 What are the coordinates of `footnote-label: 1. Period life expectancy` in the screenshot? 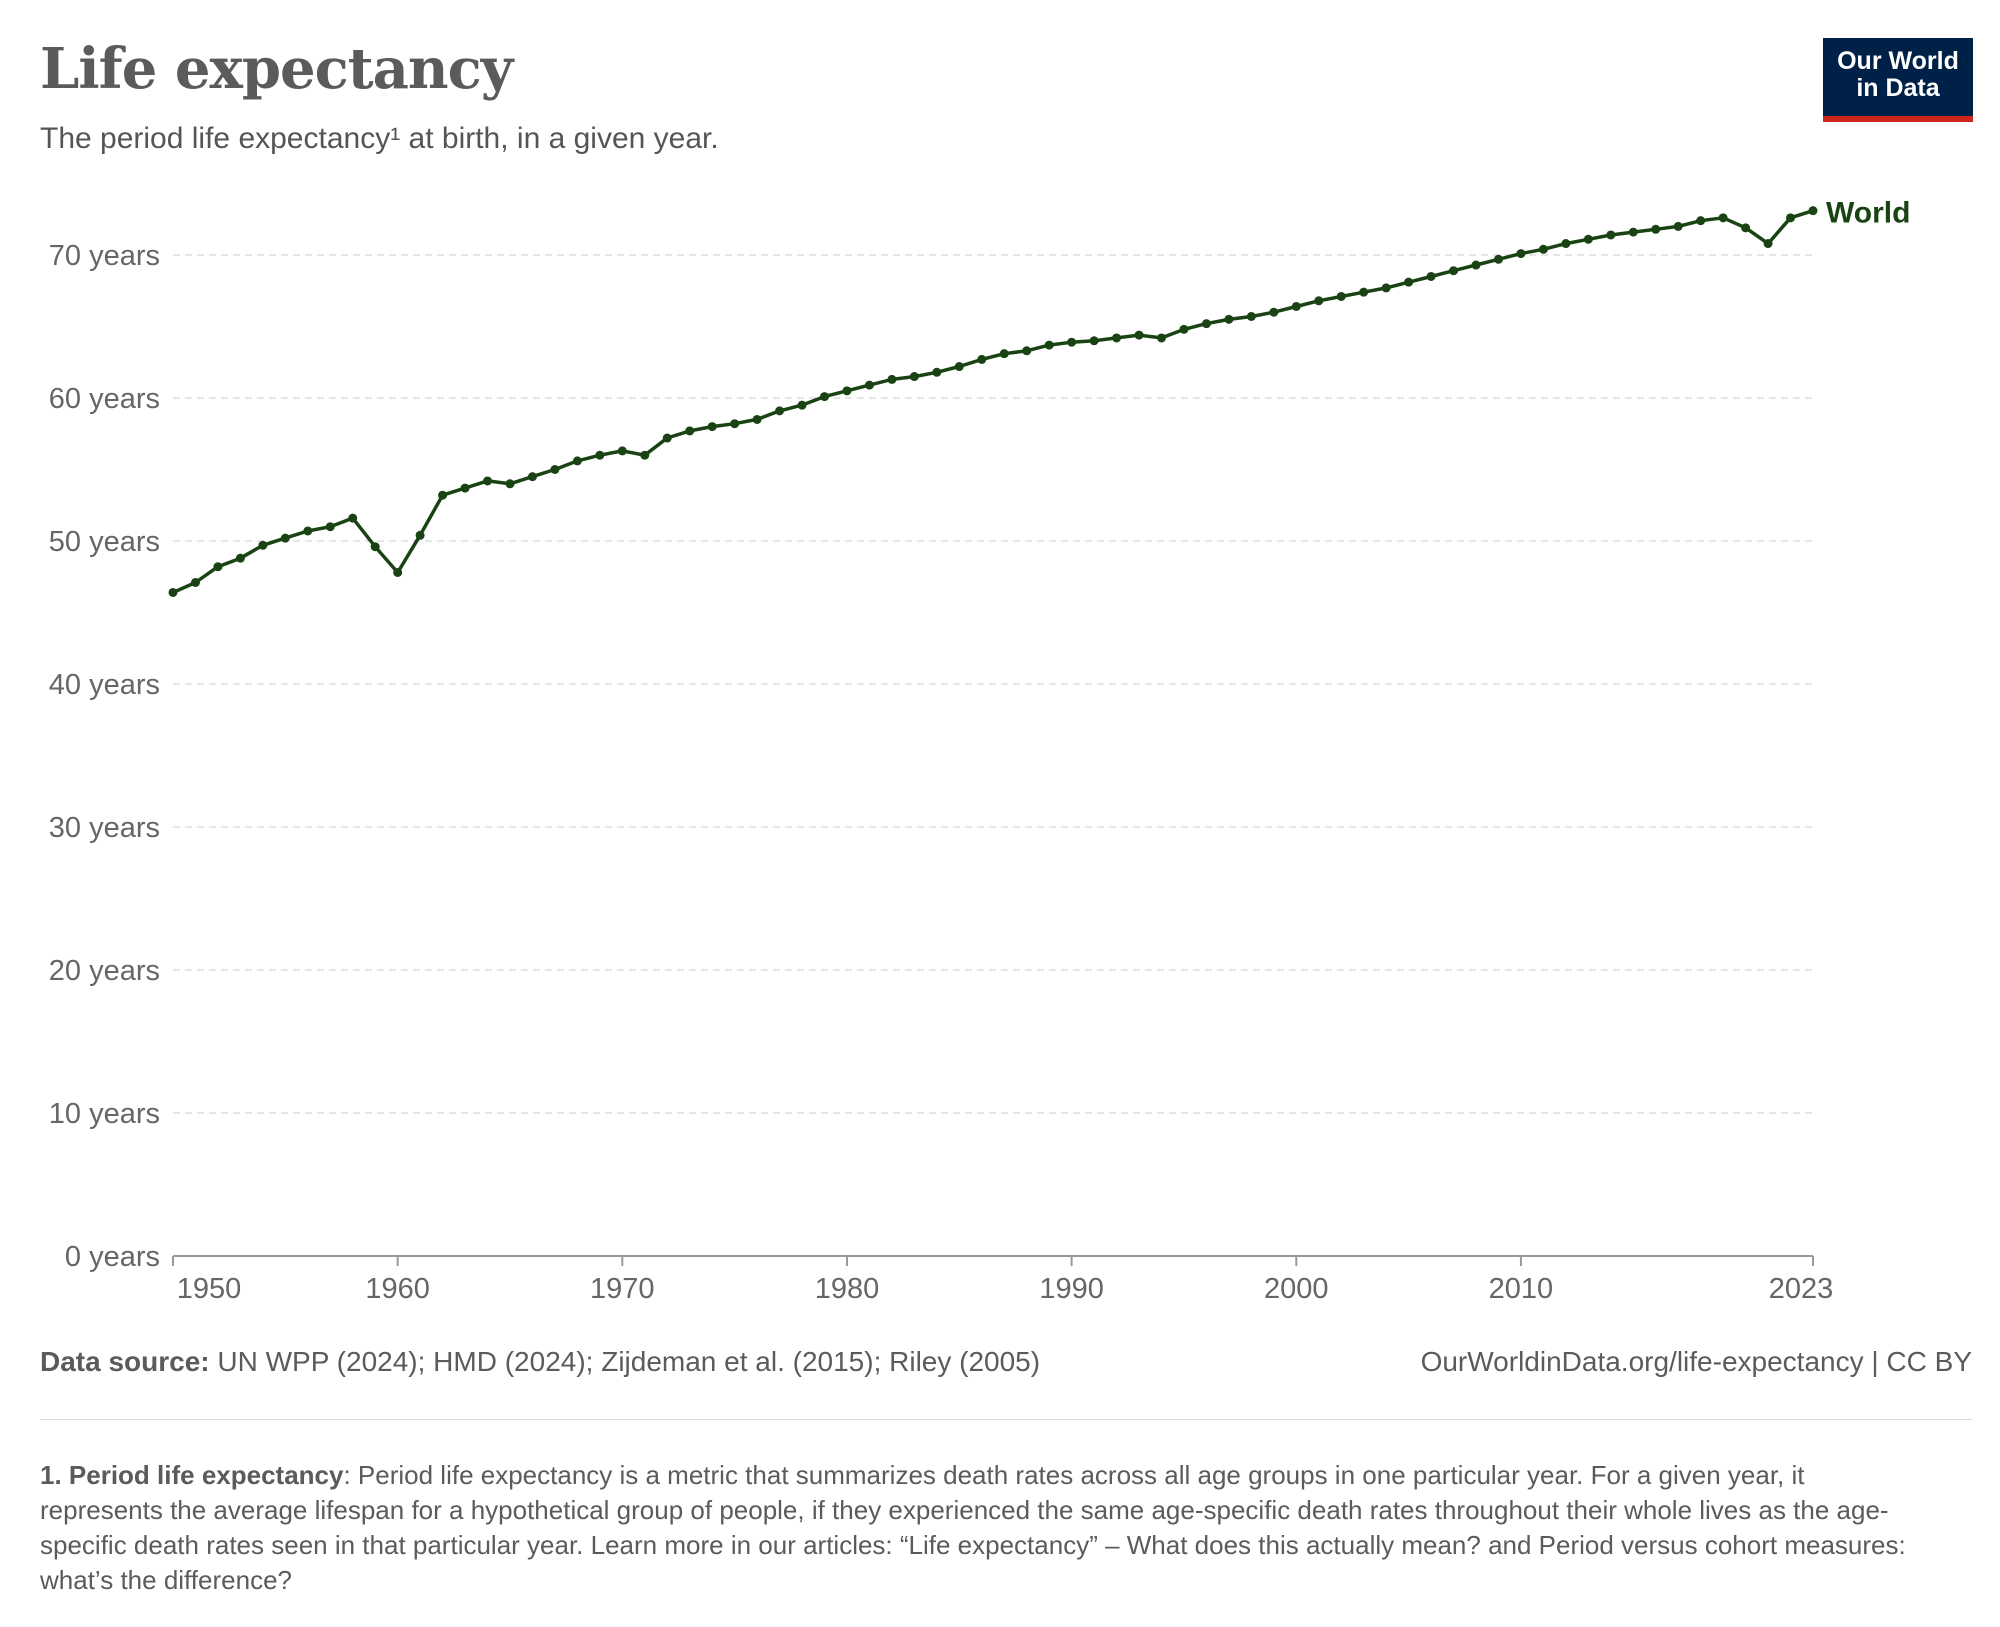 It's located at (192, 1475).